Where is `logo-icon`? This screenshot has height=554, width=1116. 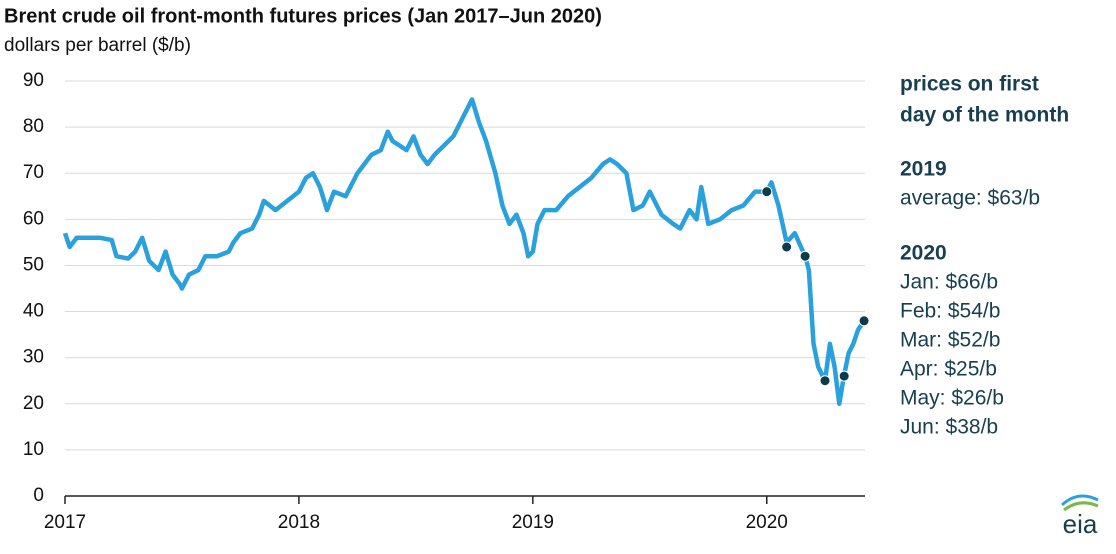 logo-icon is located at coordinates (1079, 503).